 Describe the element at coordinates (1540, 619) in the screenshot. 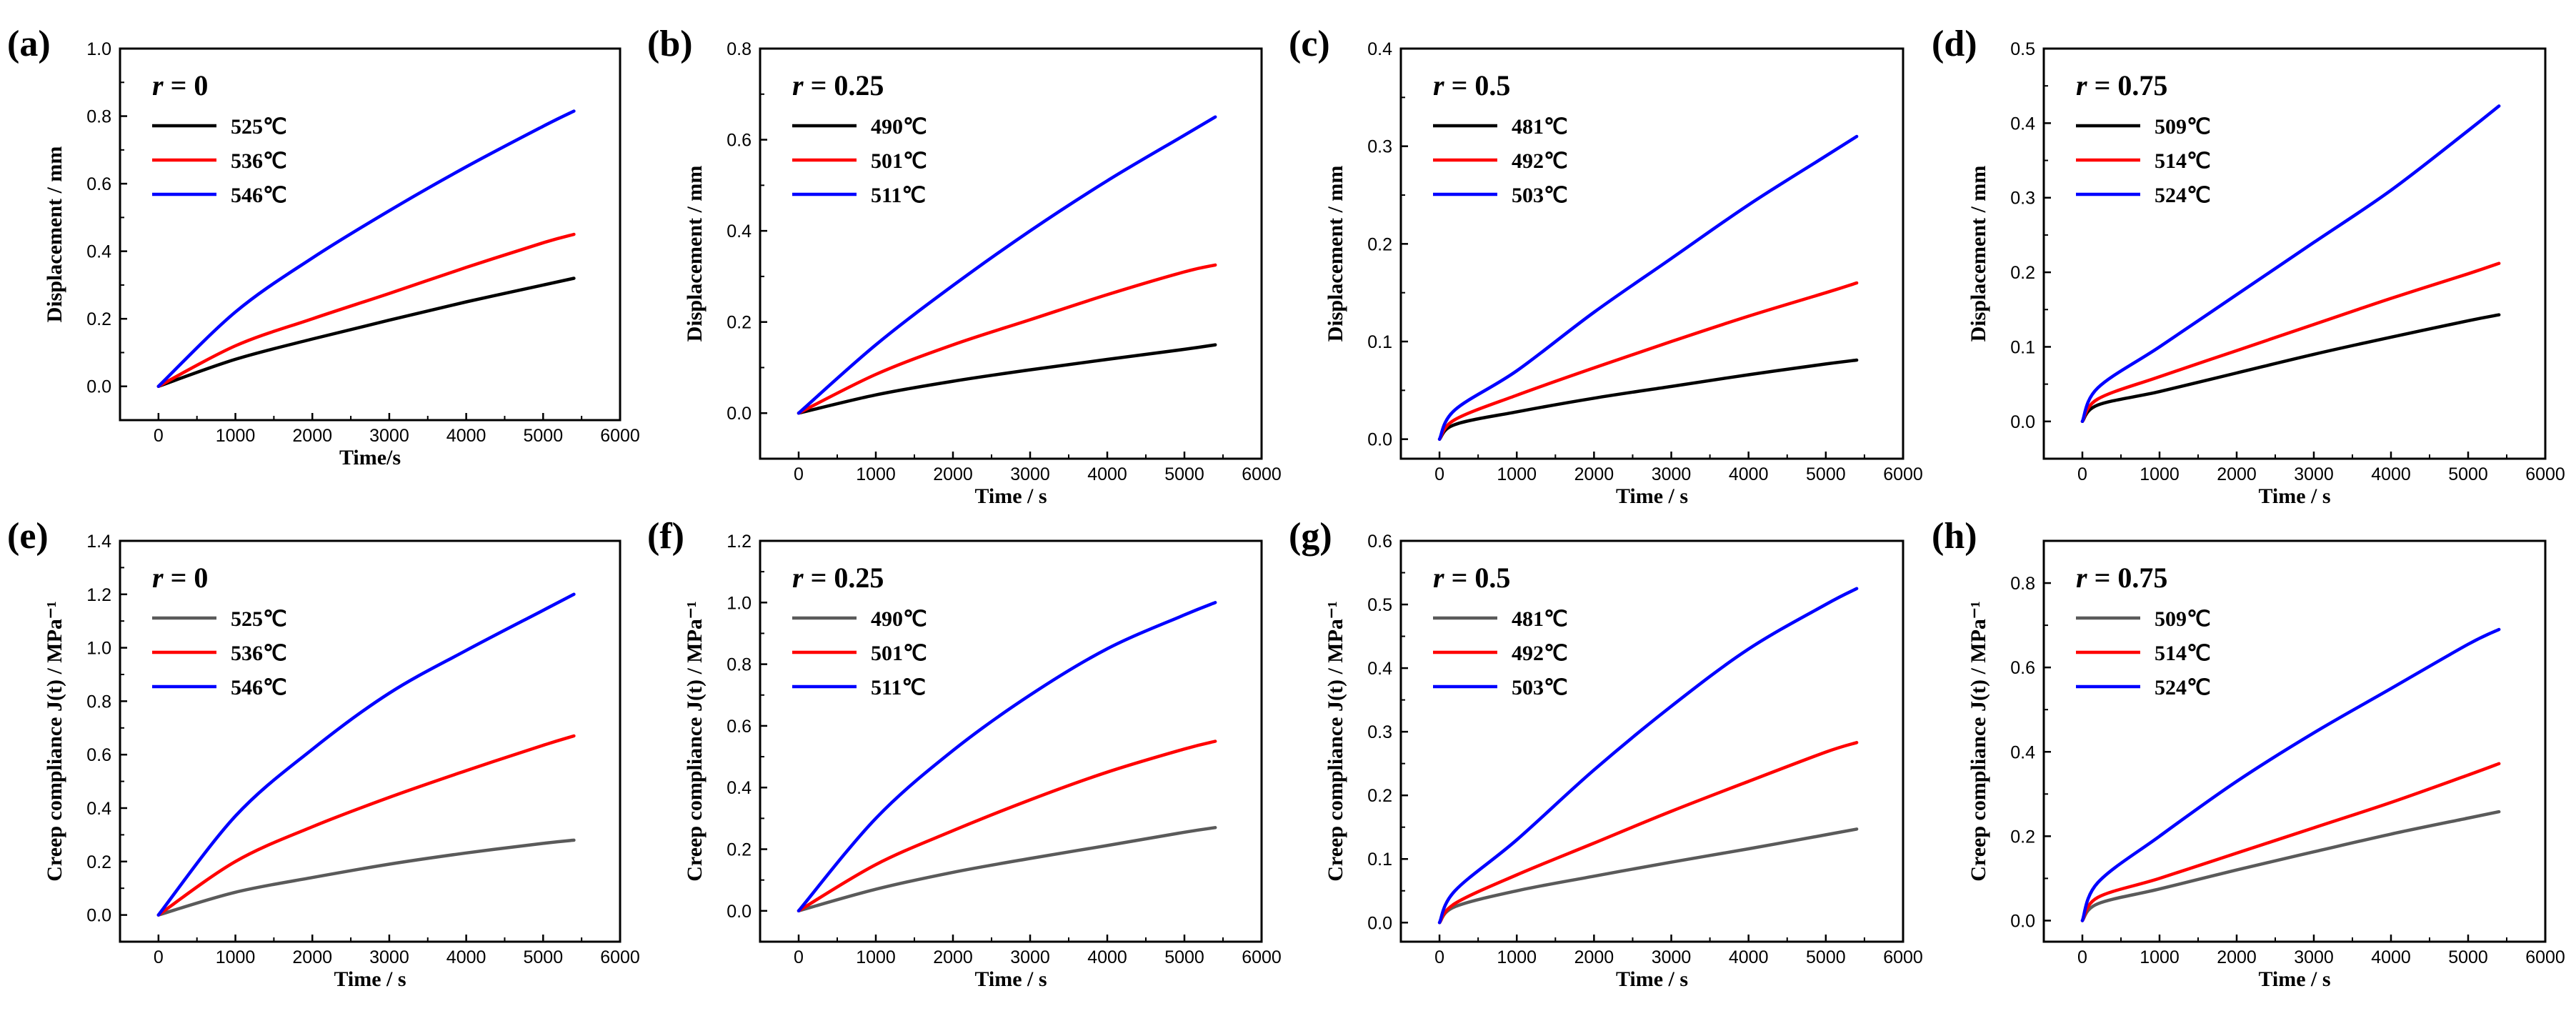

I see `legend-label: 481℃` at that location.